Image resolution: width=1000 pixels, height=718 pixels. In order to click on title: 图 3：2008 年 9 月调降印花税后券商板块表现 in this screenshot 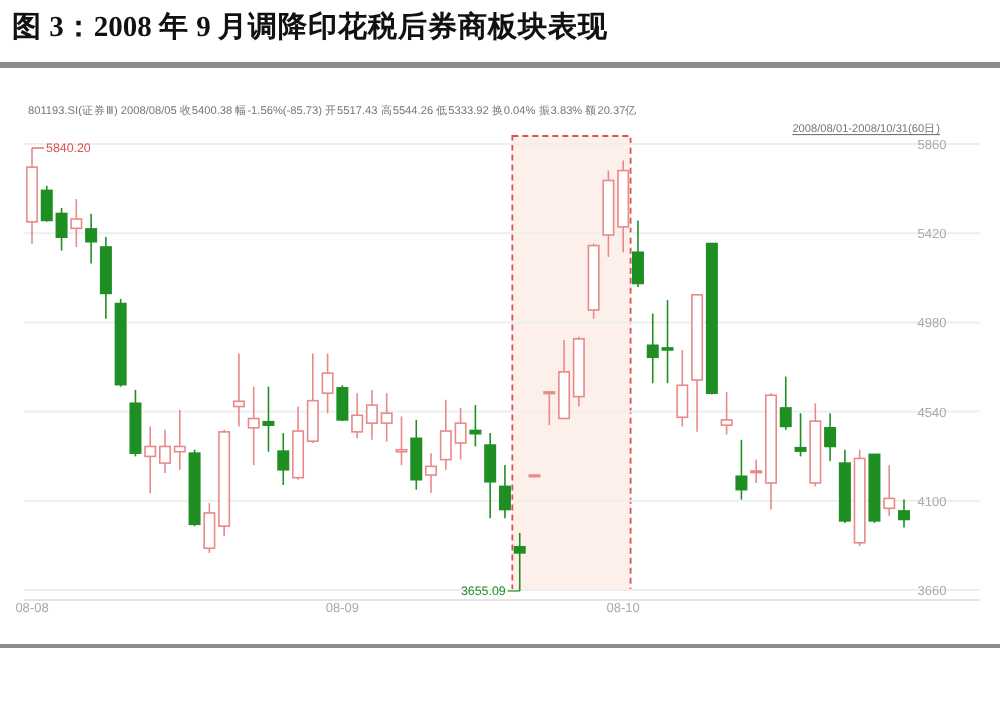, I will do `click(310, 28)`.